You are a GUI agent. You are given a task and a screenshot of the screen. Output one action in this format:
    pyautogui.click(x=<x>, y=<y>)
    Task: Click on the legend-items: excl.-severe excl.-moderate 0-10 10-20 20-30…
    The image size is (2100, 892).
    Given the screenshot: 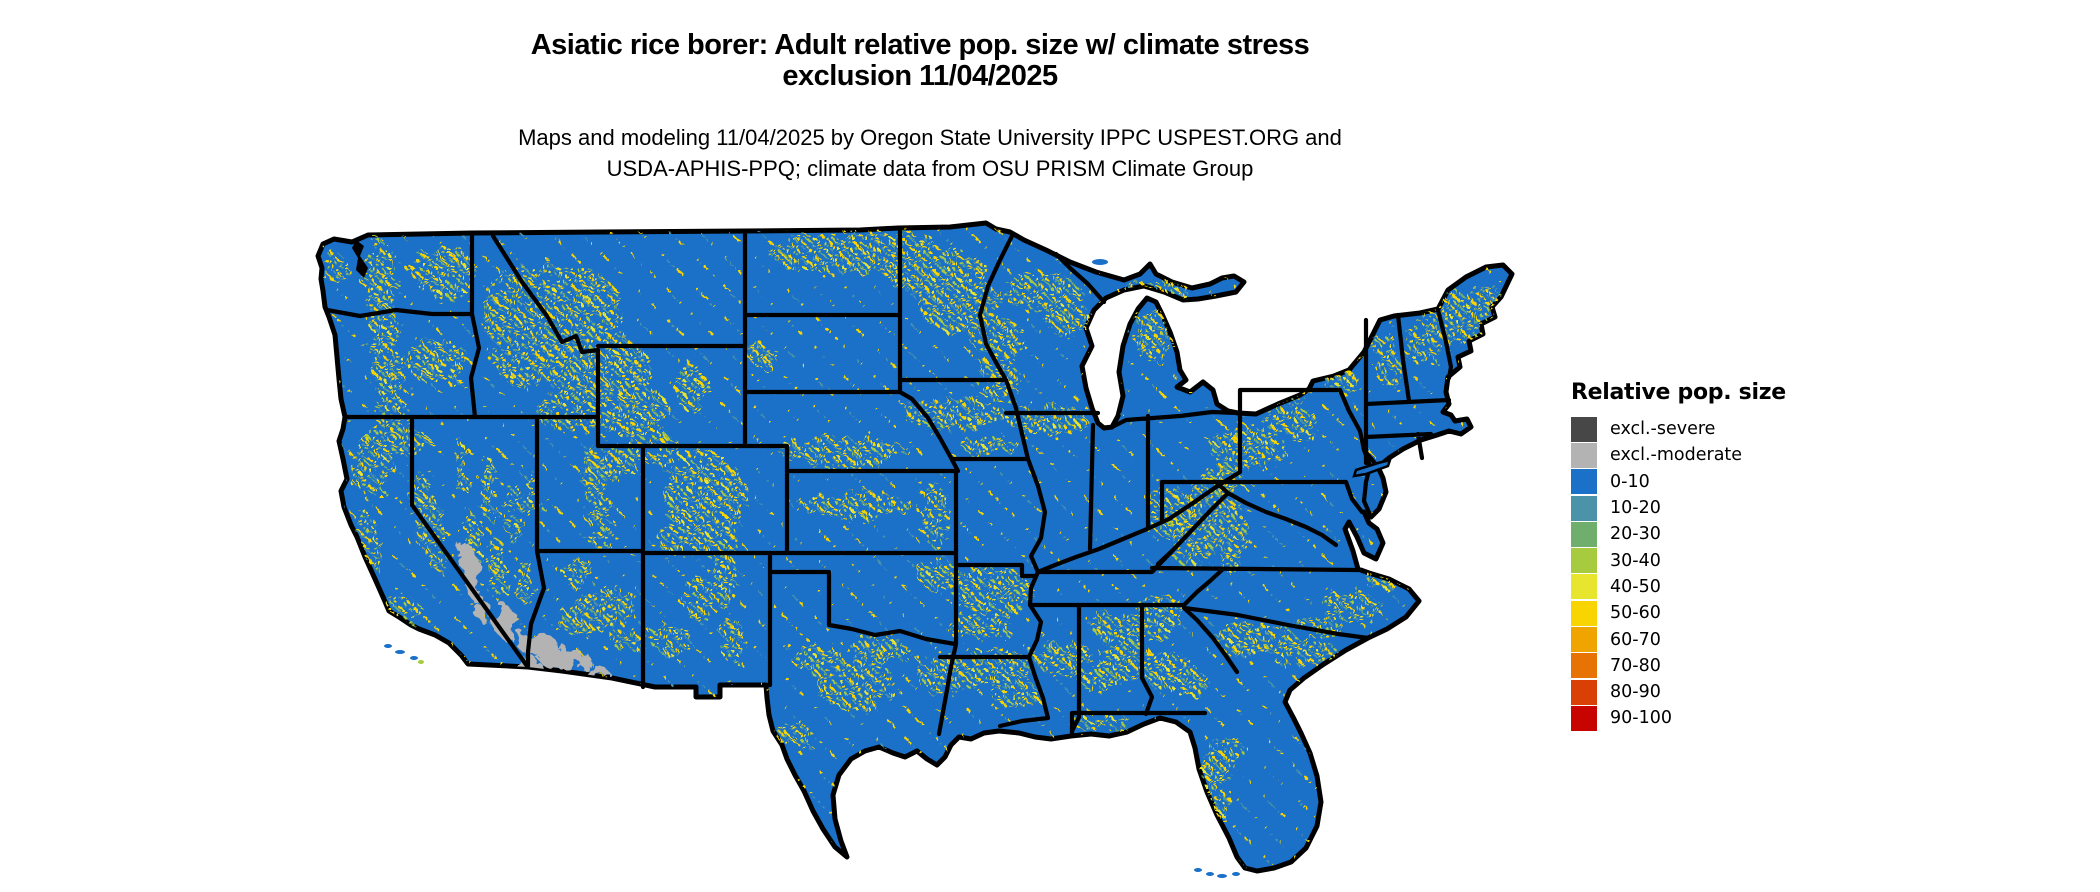 What is the action you would take?
    pyautogui.click(x=1701, y=574)
    